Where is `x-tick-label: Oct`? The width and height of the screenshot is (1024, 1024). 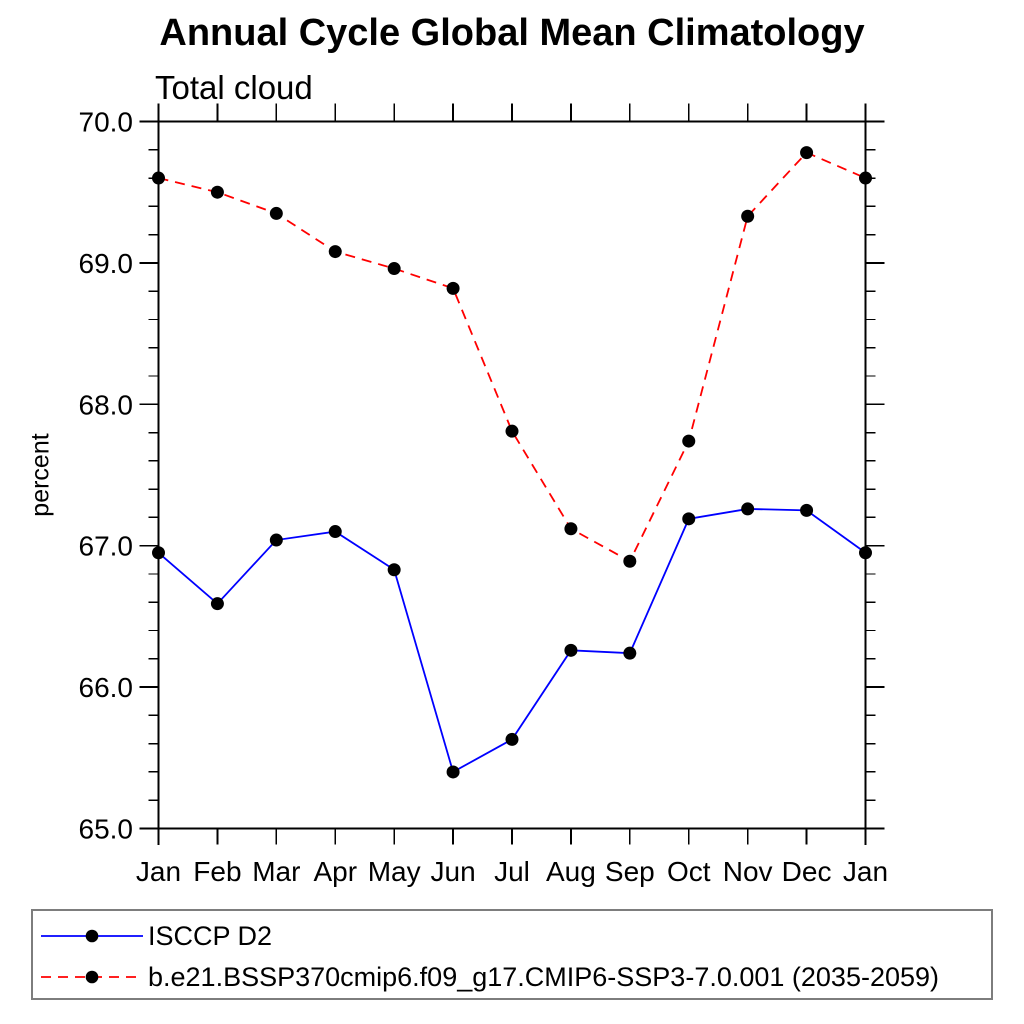
x-tick-label: Oct is located at coordinates (689, 871).